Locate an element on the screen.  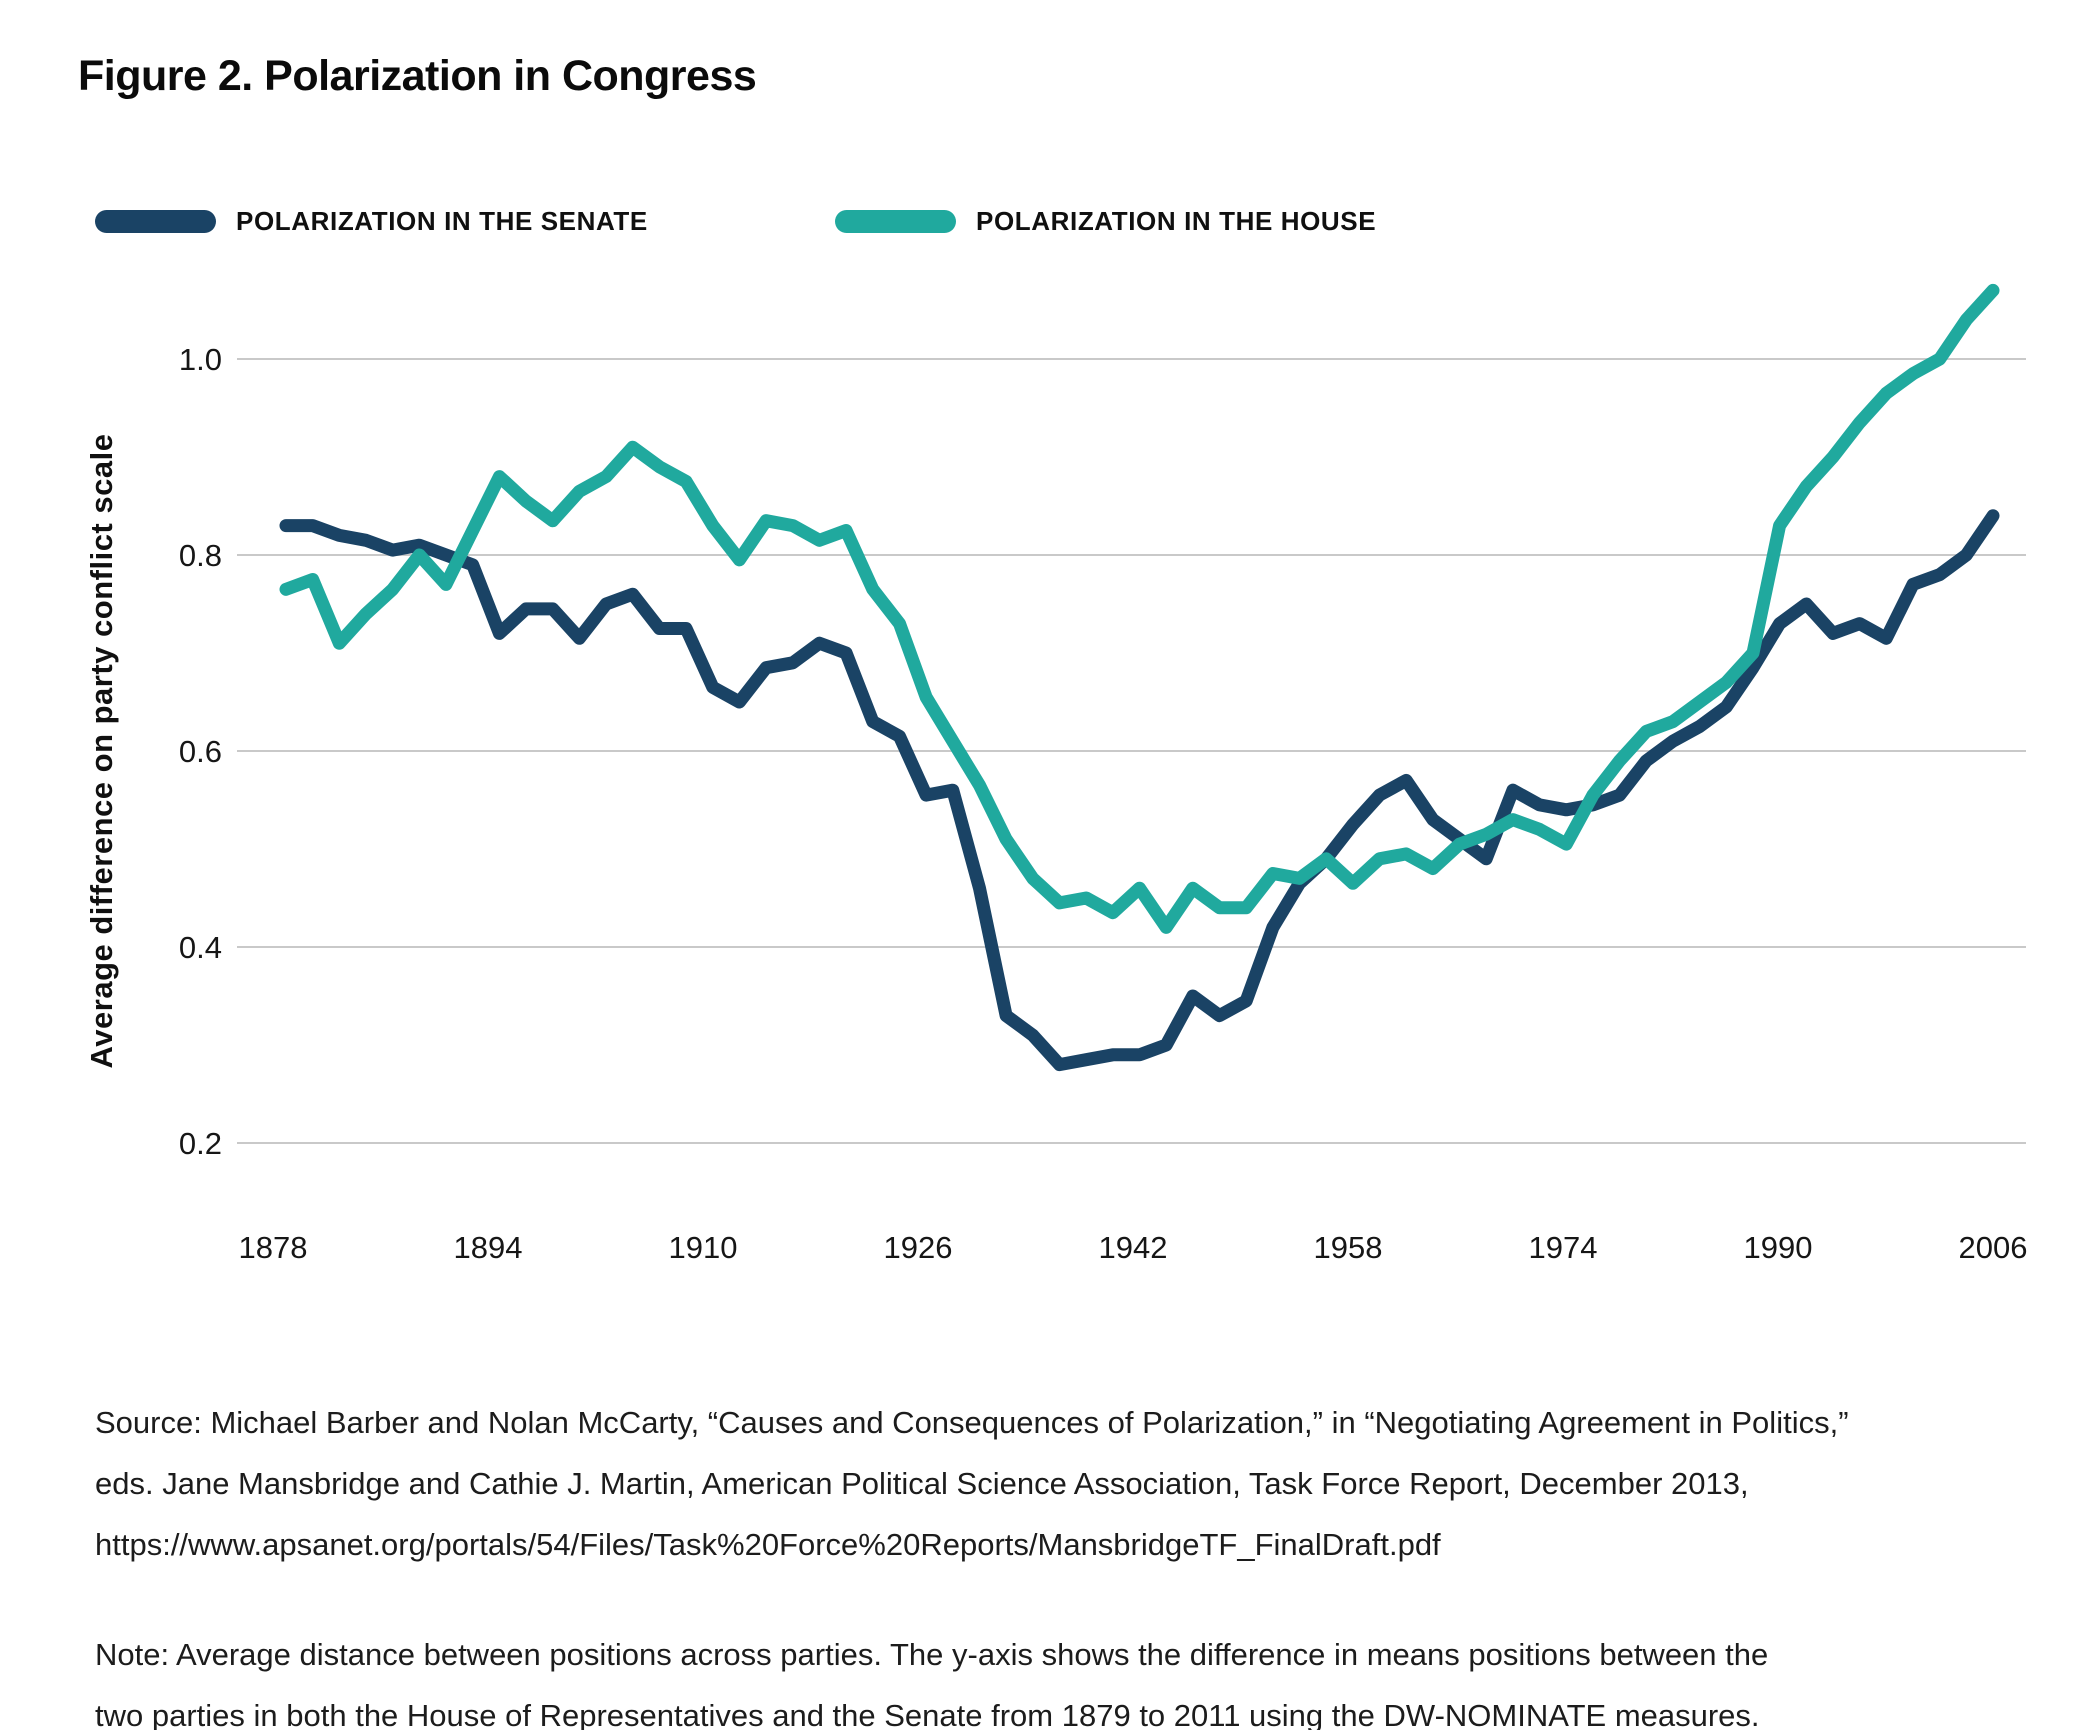
legend-item-senate: POLARIZATION IN THE SENATE is located at coordinates (371, 221).